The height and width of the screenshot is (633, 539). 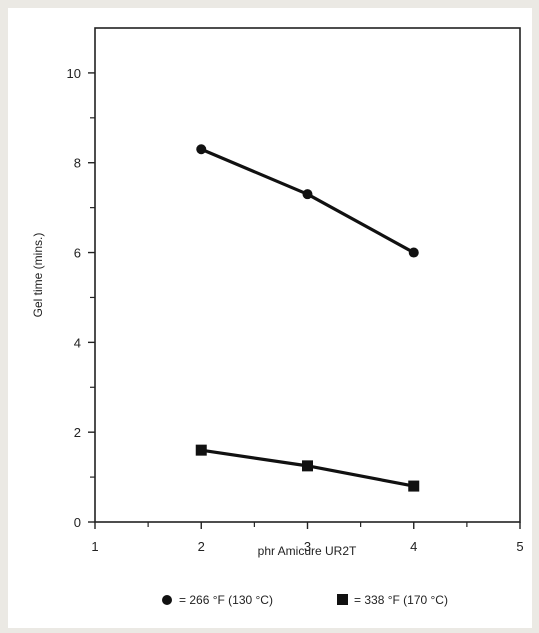 I want to click on legend-label-series-1: = 266 °F (130 °C), so click(x=226, y=600).